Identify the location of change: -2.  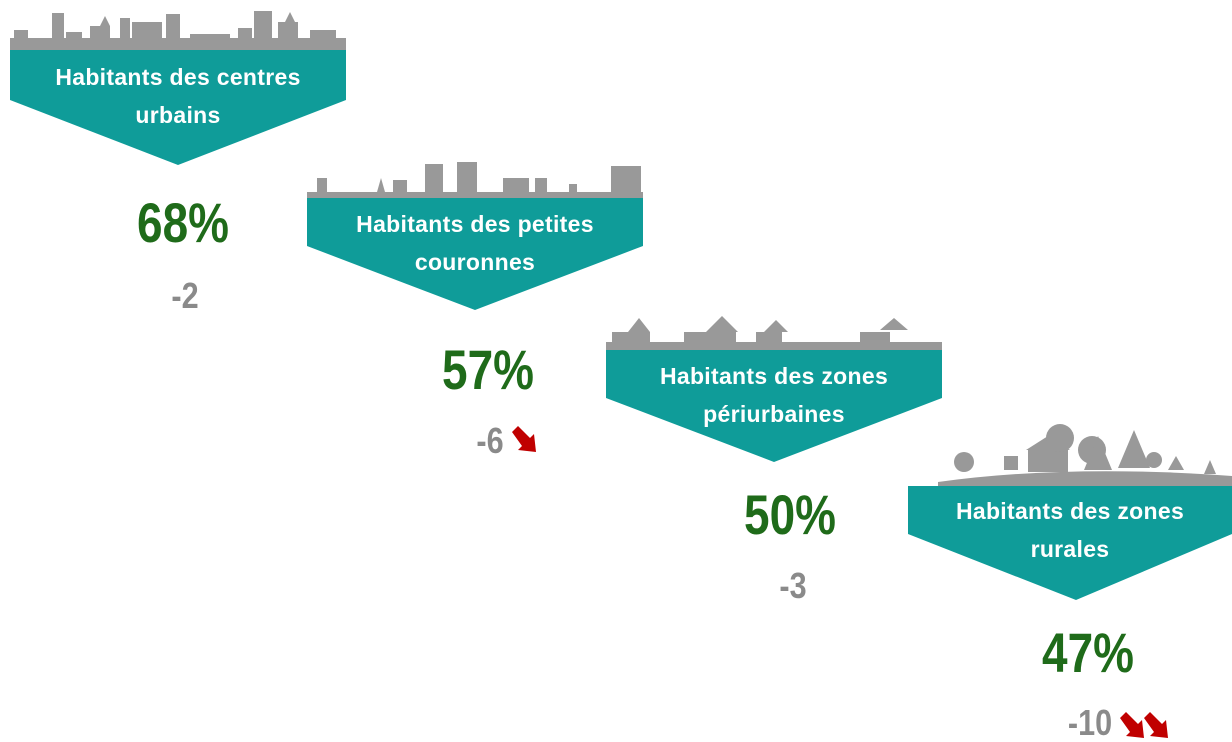
(185, 295).